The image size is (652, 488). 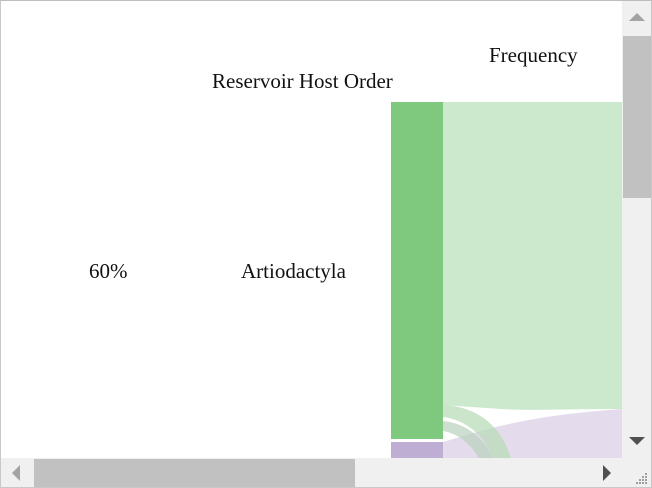 I want to click on column-header-frequency: Frequency, so click(x=533, y=55).